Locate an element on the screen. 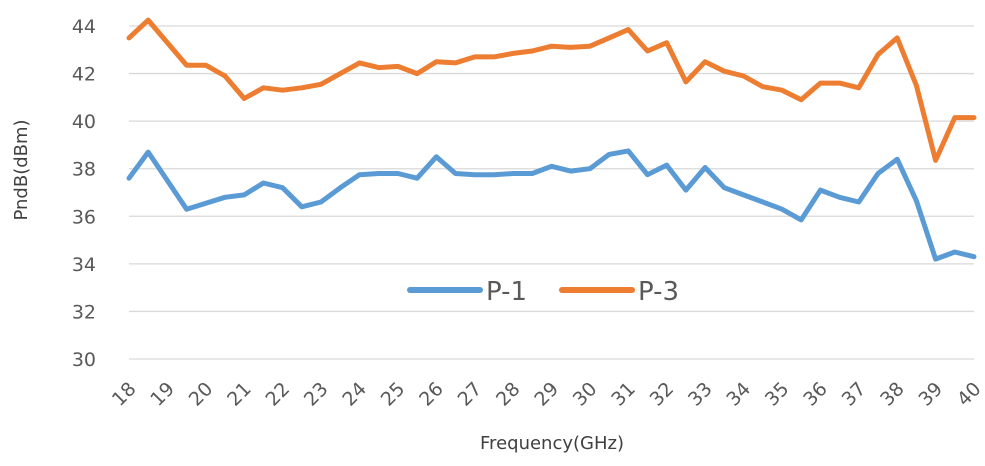  y-tick-label: 44 is located at coordinates (84, 27).